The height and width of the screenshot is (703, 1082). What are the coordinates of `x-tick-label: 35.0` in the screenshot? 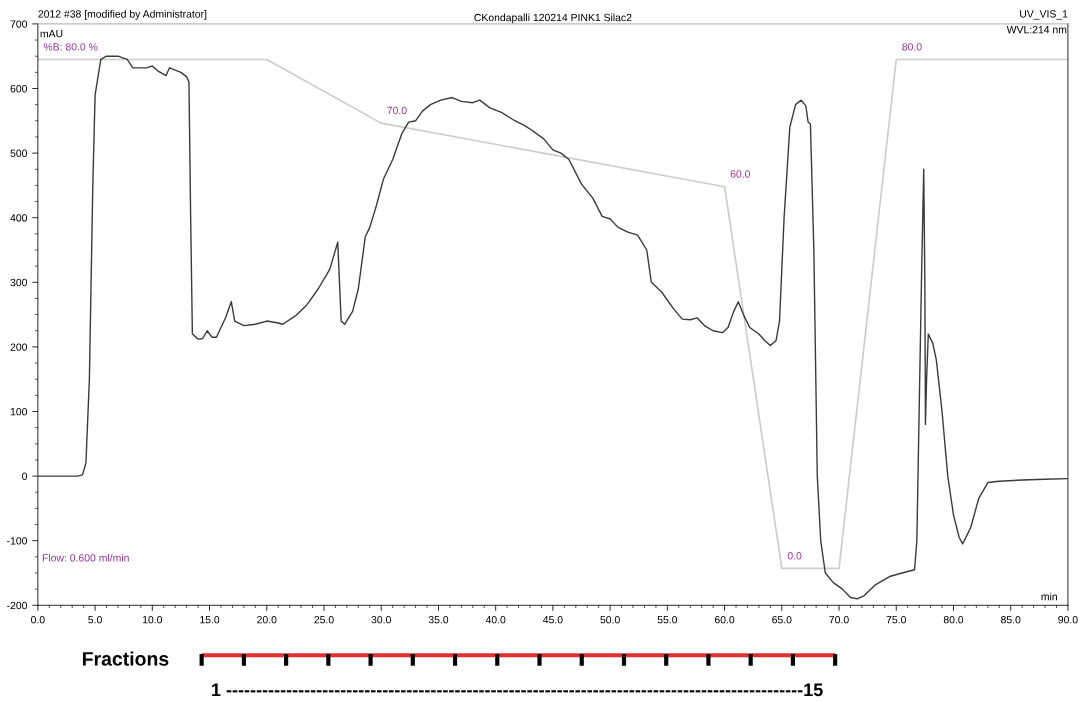 It's located at (438, 619).